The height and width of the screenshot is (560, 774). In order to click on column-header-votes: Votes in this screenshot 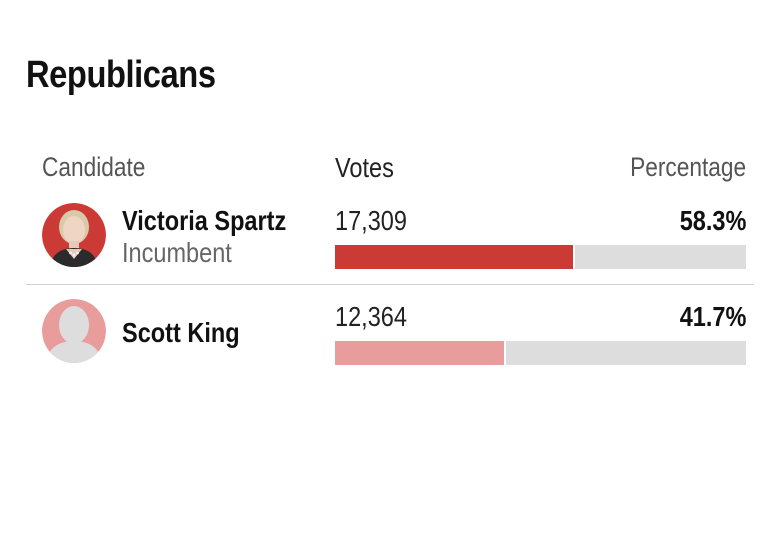, I will do `click(364, 167)`.